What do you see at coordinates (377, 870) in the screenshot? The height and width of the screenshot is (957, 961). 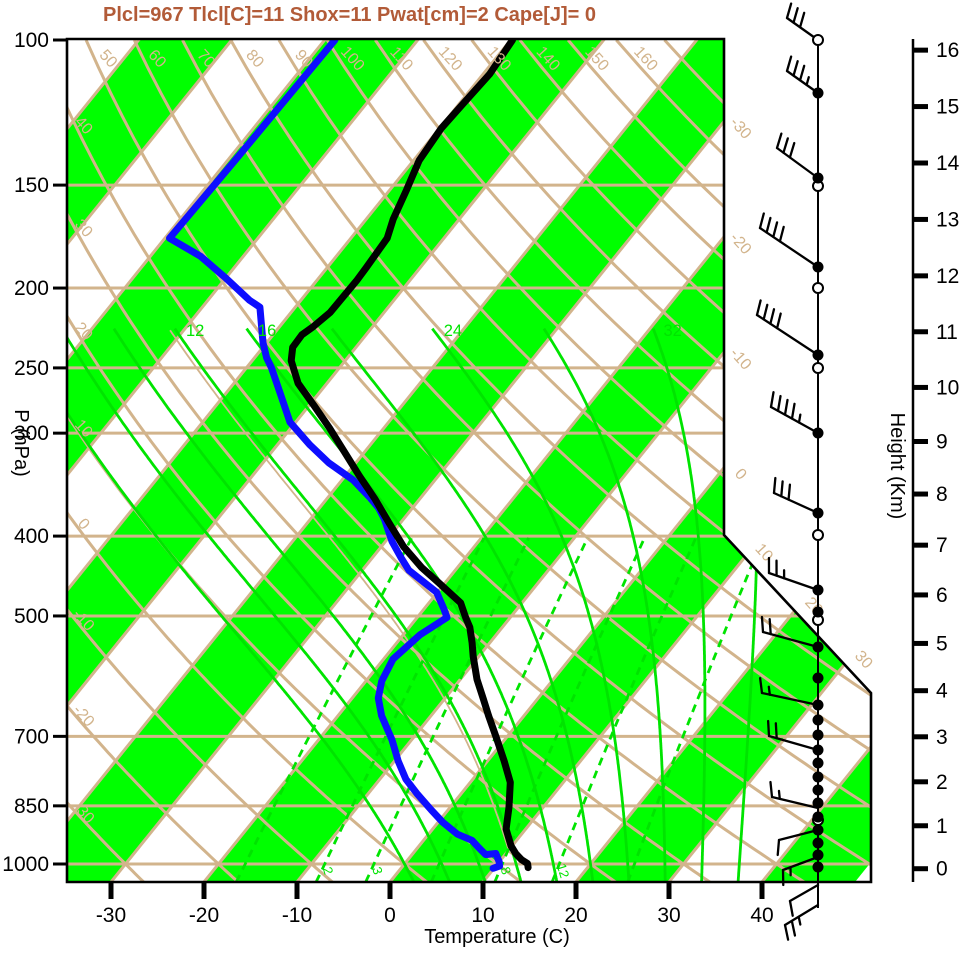 I see `mixing-ratio-label: 3` at bounding box center [377, 870].